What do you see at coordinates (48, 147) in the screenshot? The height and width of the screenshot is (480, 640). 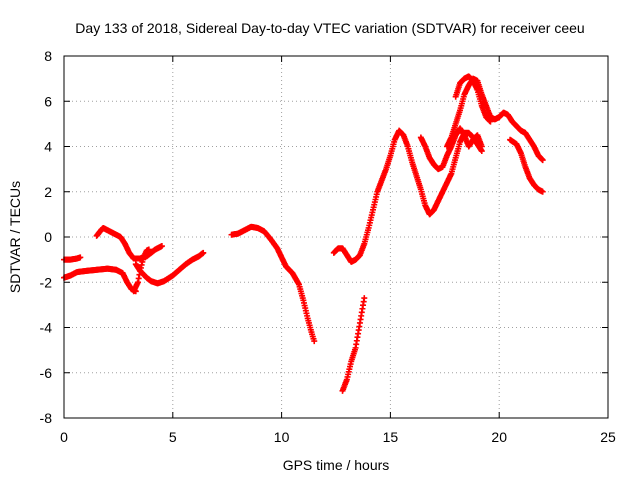 I see `y-tick-label: 4` at bounding box center [48, 147].